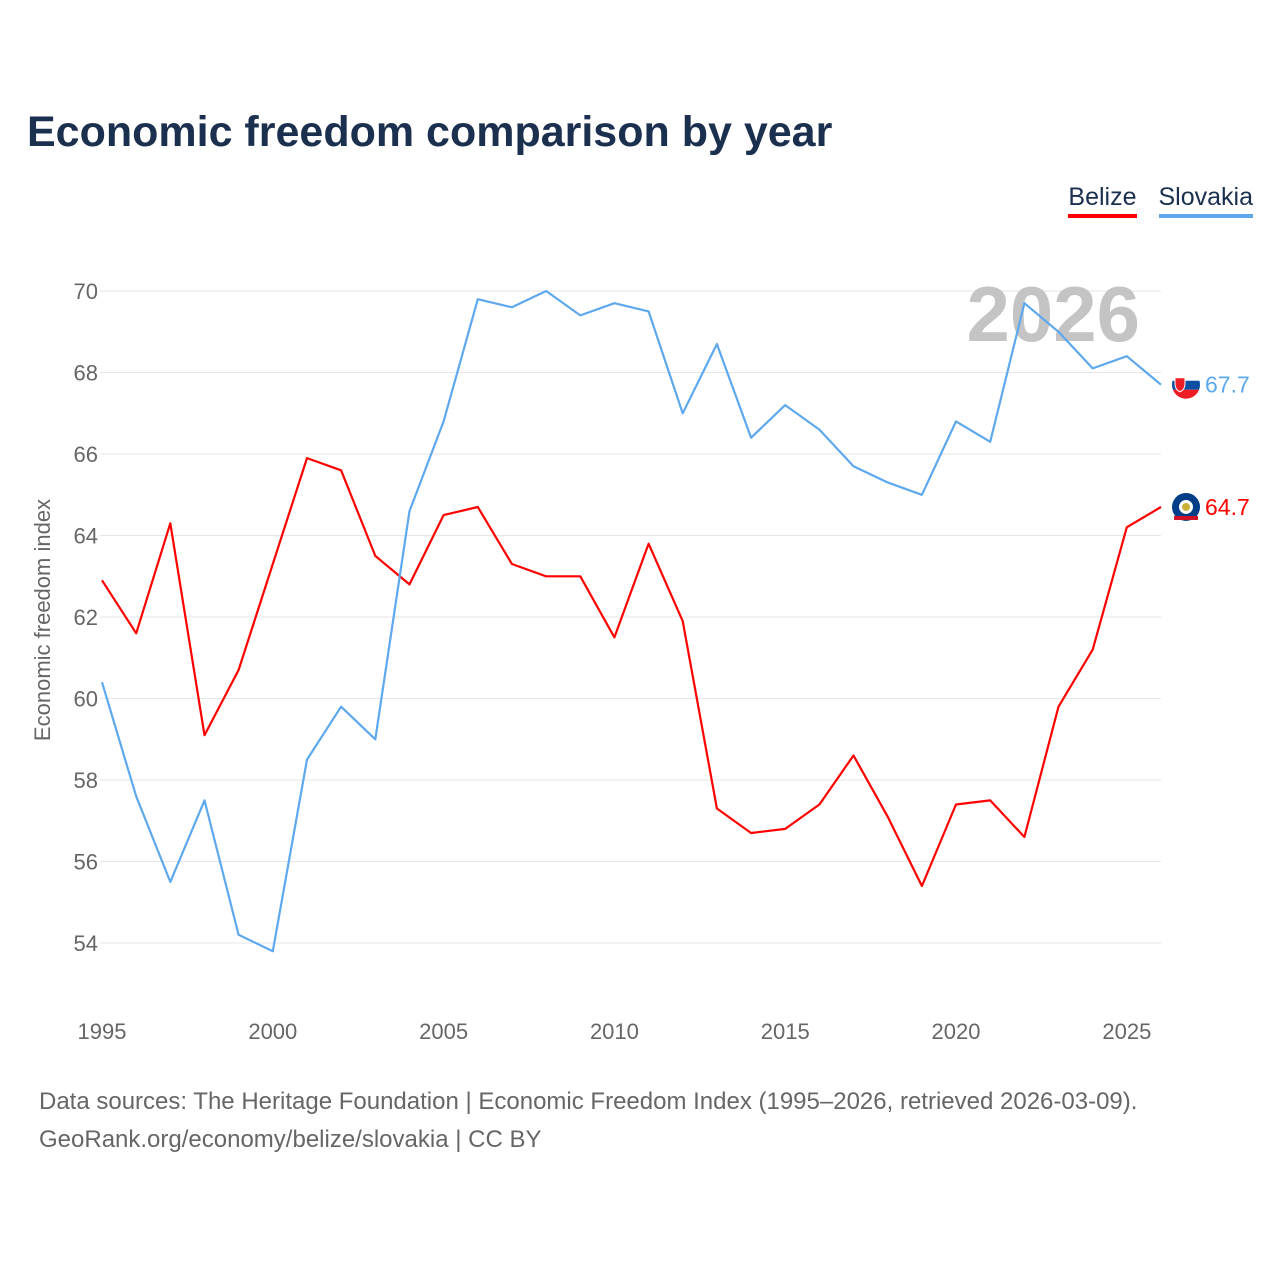 The image size is (1280, 1280). I want to click on legend: Belize Slovakia, so click(1160, 200).